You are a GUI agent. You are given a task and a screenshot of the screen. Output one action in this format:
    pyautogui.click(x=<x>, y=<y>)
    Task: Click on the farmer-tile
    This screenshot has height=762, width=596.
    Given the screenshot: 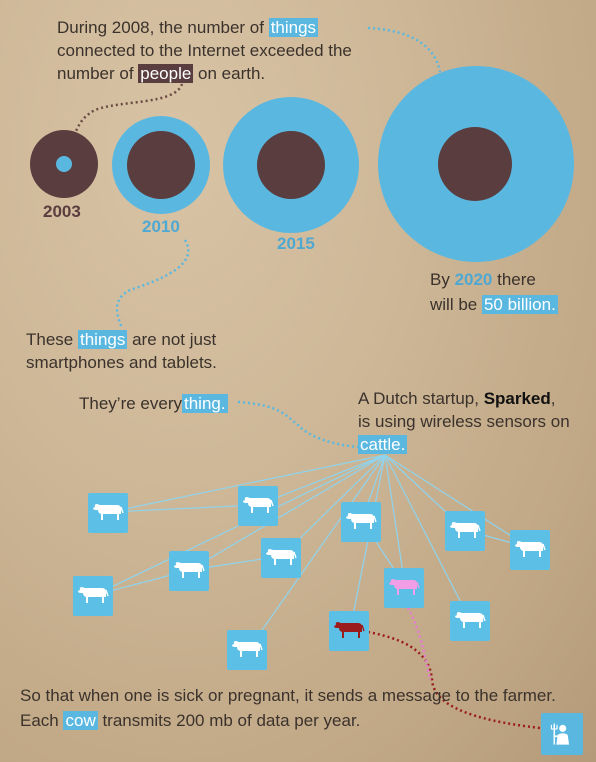 What is the action you would take?
    pyautogui.click(x=562, y=734)
    